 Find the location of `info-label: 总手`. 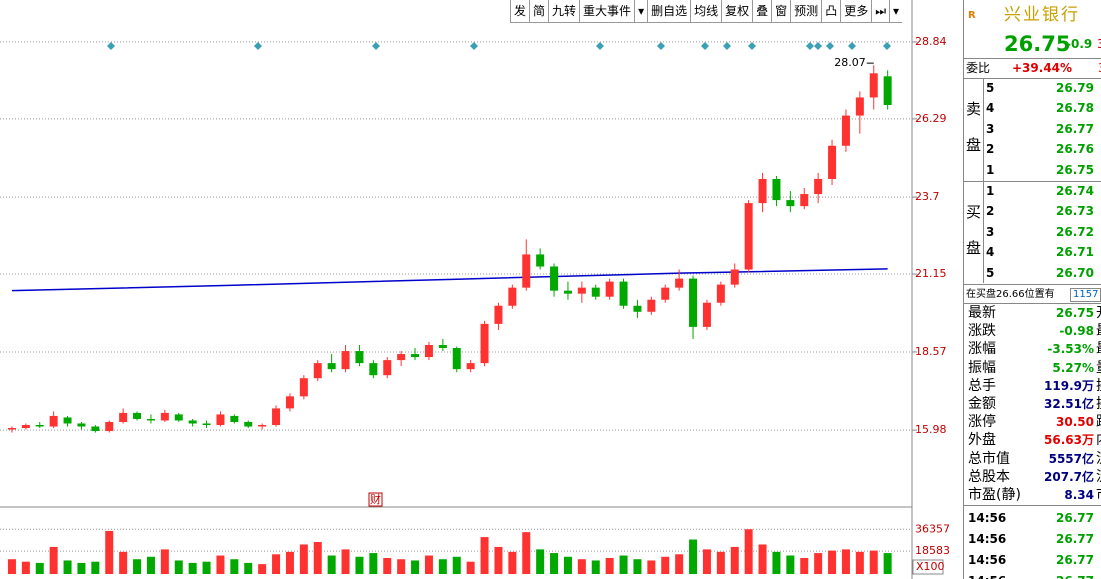

info-label: 总手 is located at coordinates (982, 385).